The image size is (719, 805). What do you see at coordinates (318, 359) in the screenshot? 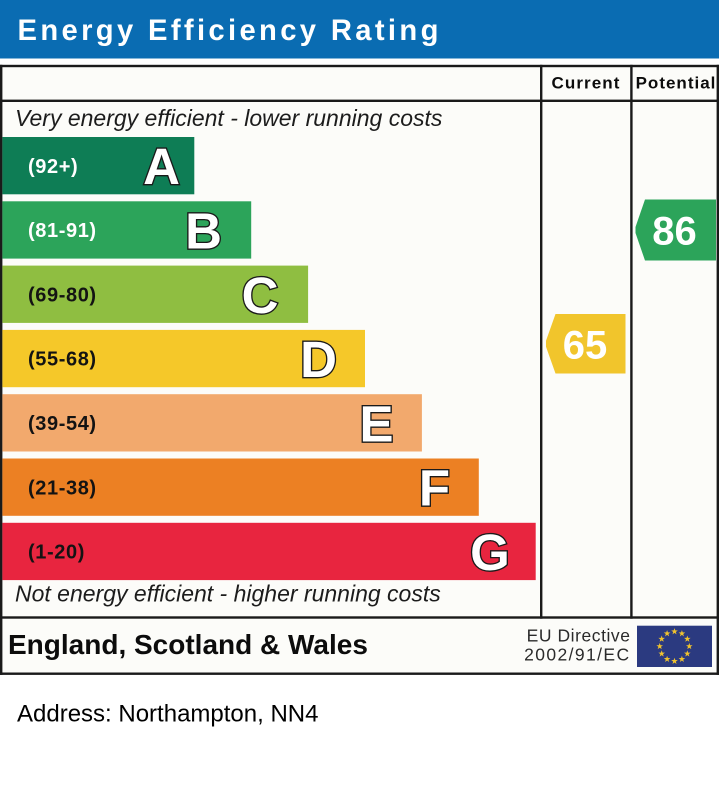
I see `svg-text: D` at bounding box center [318, 359].